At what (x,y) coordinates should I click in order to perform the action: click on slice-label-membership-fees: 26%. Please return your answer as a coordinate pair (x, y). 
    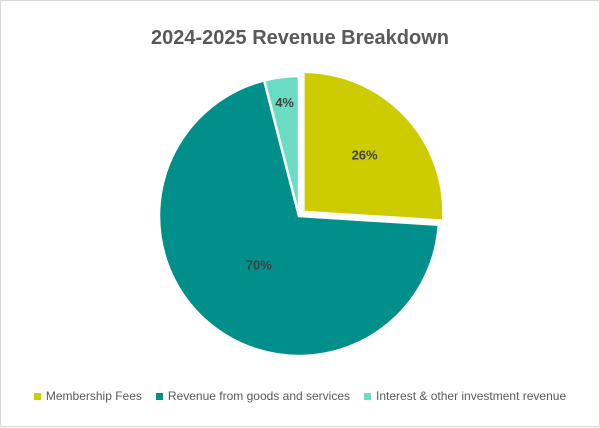
    Looking at the image, I should click on (365, 154).